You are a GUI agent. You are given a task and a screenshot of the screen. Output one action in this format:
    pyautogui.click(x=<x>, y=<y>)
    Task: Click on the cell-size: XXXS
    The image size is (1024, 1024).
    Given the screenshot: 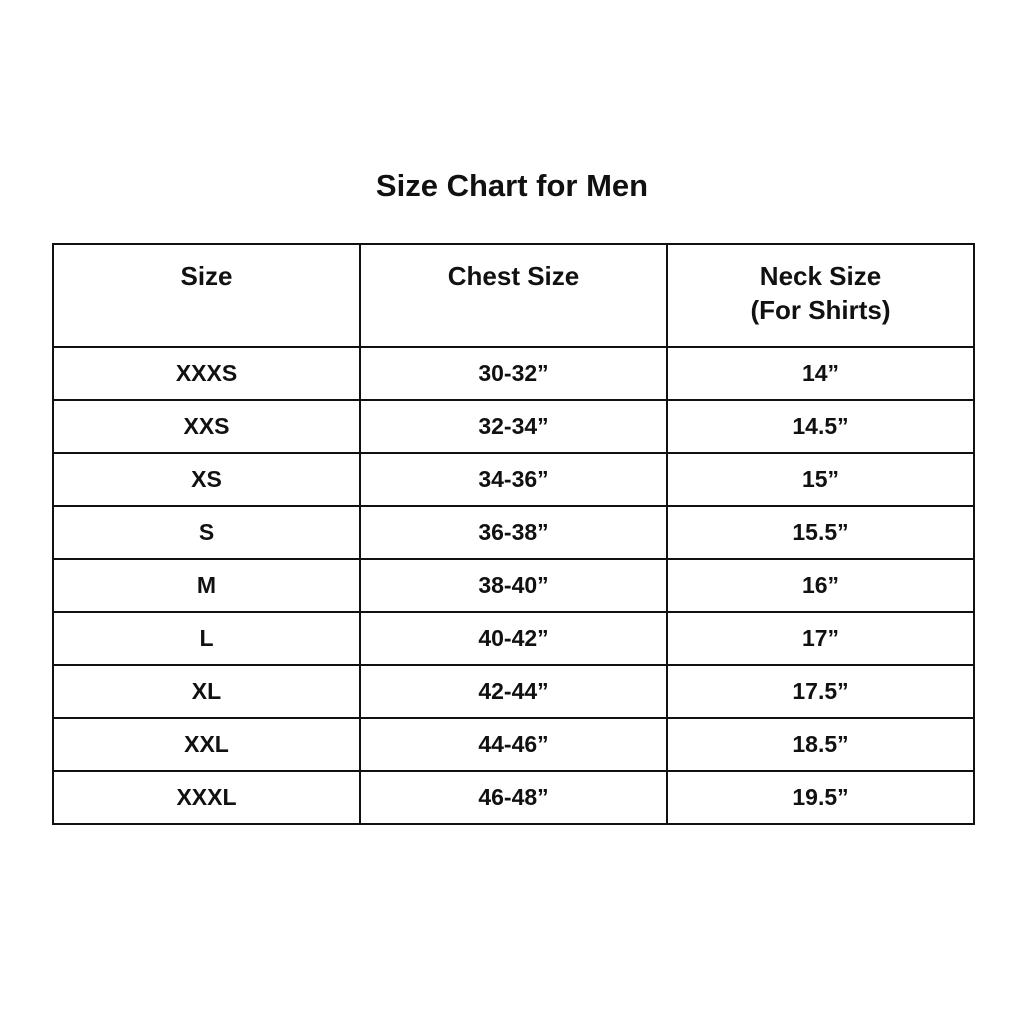 What is the action you would take?
    pyautogui.click(x=206, y=373)
    